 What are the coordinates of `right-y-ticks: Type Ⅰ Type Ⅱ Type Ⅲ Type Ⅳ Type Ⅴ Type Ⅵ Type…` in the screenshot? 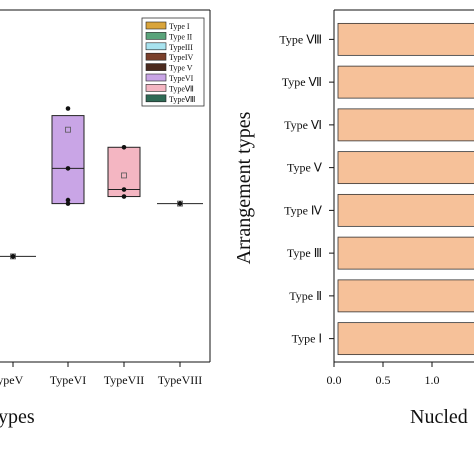 It's located at (306, 189).